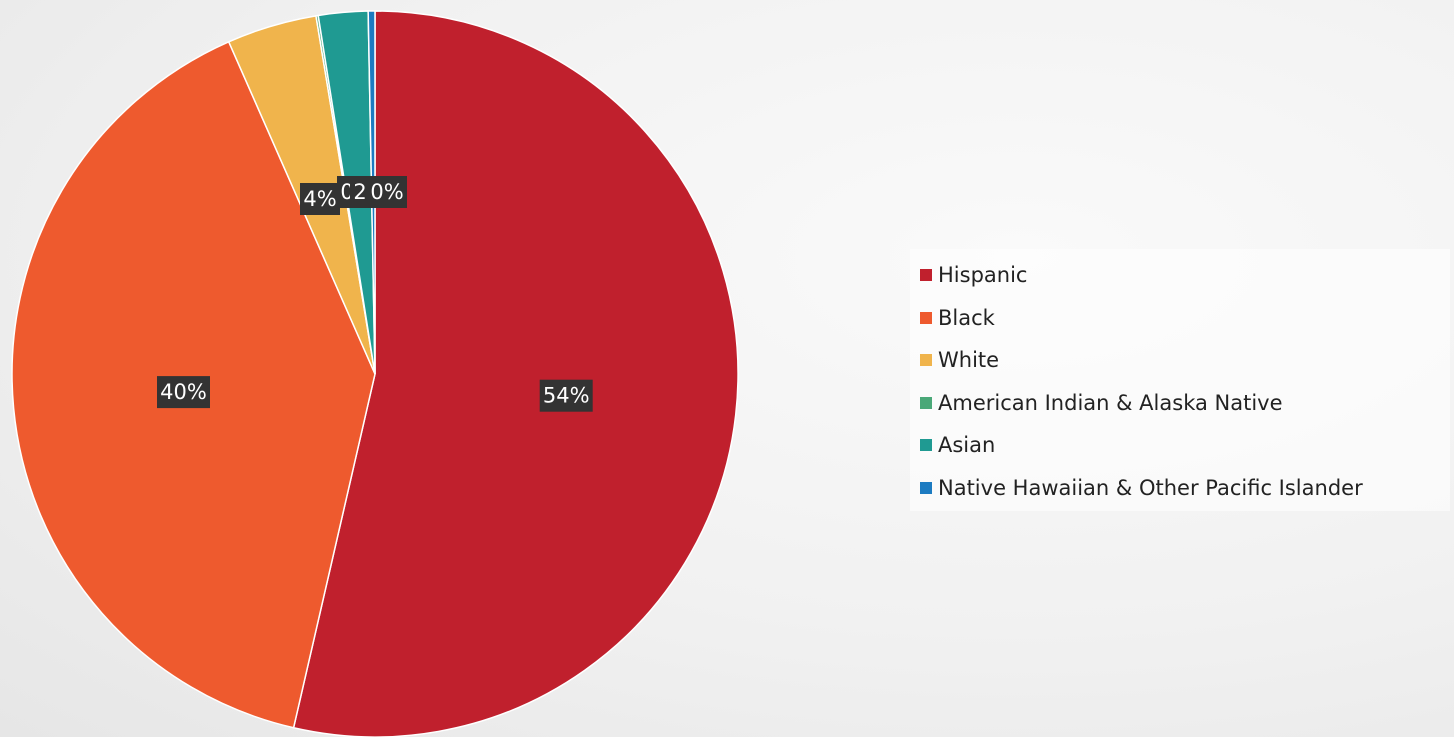 This screenshot has width=1454, height=737. What do you see at coordinates (1185, 275) in the screenshot?
I see `legend-item-hispanic: Hispanic` at bounding box center [1185, 275].